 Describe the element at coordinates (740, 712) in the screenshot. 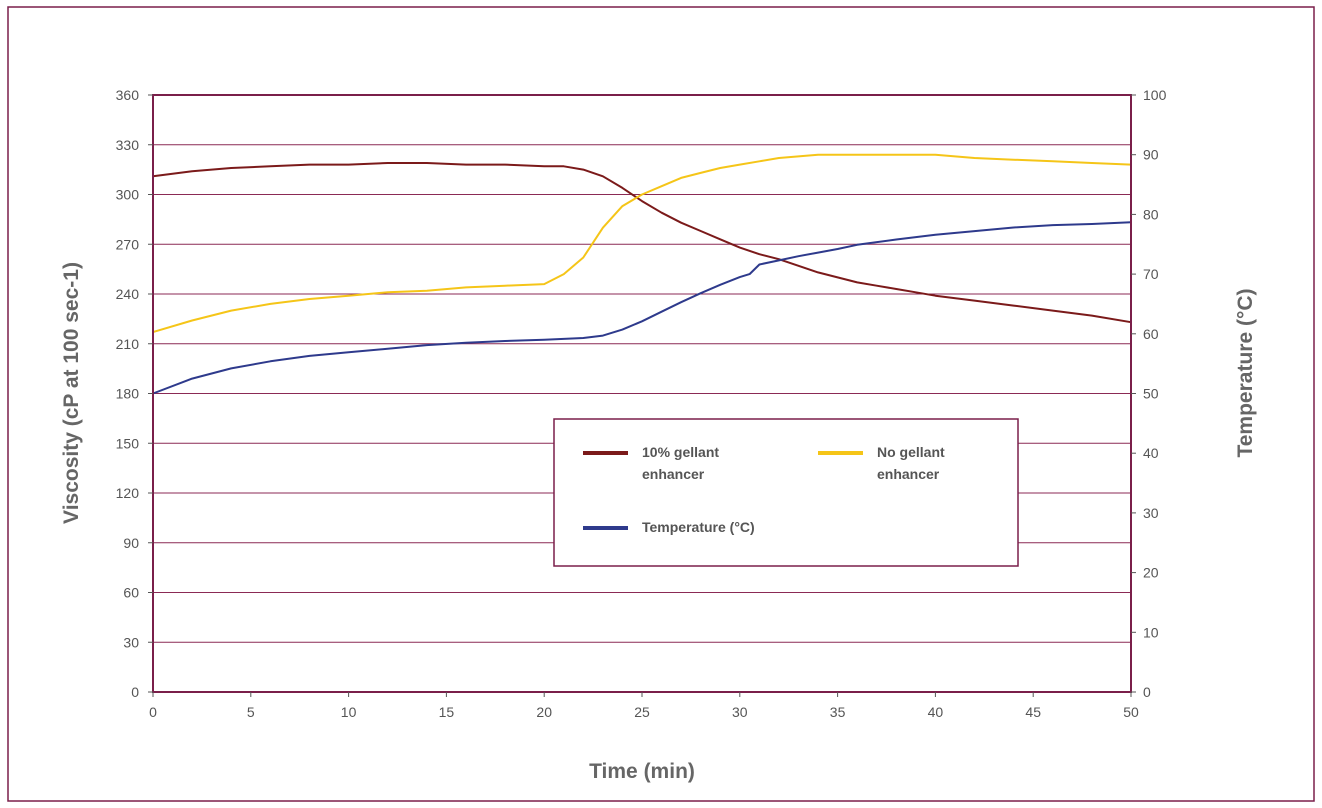

I see `x-tick-label: 30` at that location.